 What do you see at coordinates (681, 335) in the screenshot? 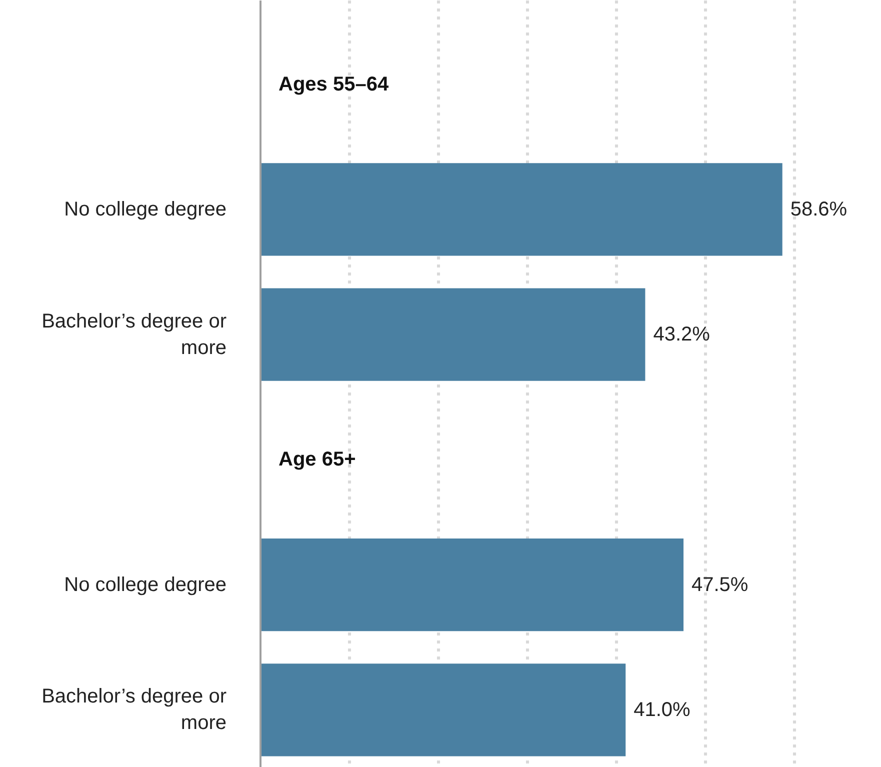
I see `data-label: 43.2%` at bounding box center [681, 335].